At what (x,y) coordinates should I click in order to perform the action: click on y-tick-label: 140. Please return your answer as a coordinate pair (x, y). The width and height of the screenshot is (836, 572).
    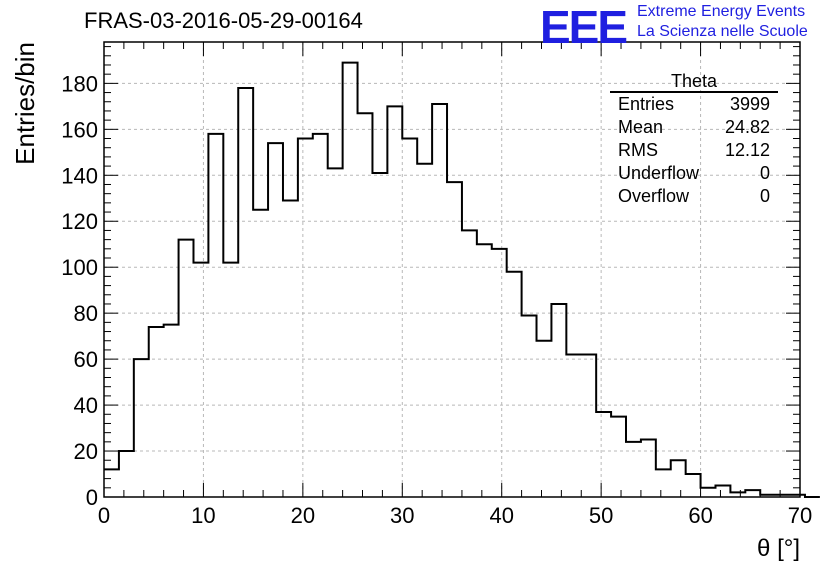
    Looking at the image, I should click on (79, 175).